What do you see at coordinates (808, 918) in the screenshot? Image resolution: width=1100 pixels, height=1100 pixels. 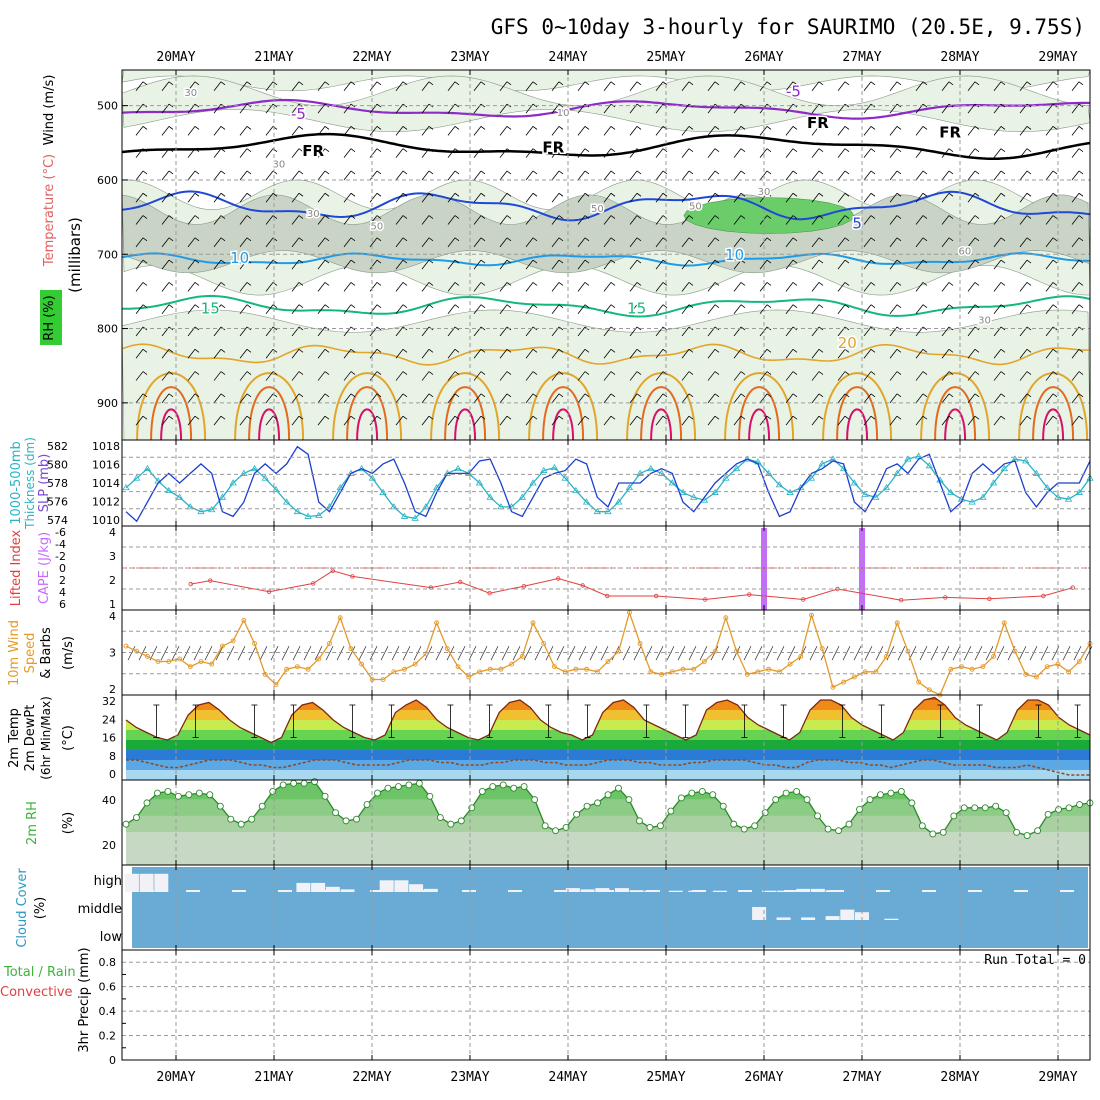 I see `cloud-mid-bar` at bounding box center [808, 918].